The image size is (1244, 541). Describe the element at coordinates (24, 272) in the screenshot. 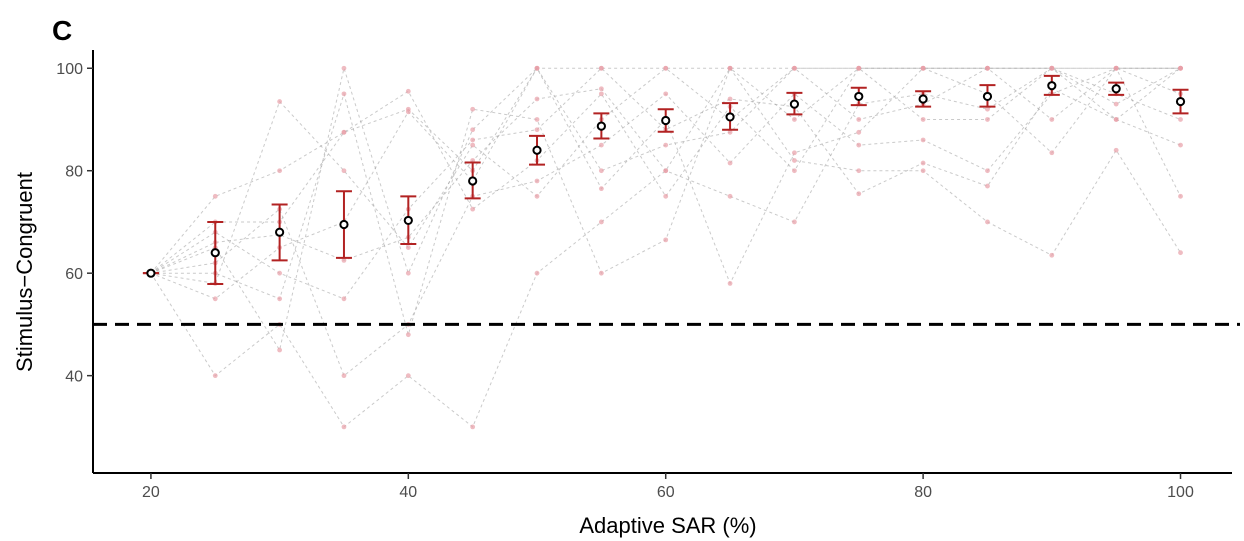

I see `y-axis-title: Stimulus−Congruent` at that location.